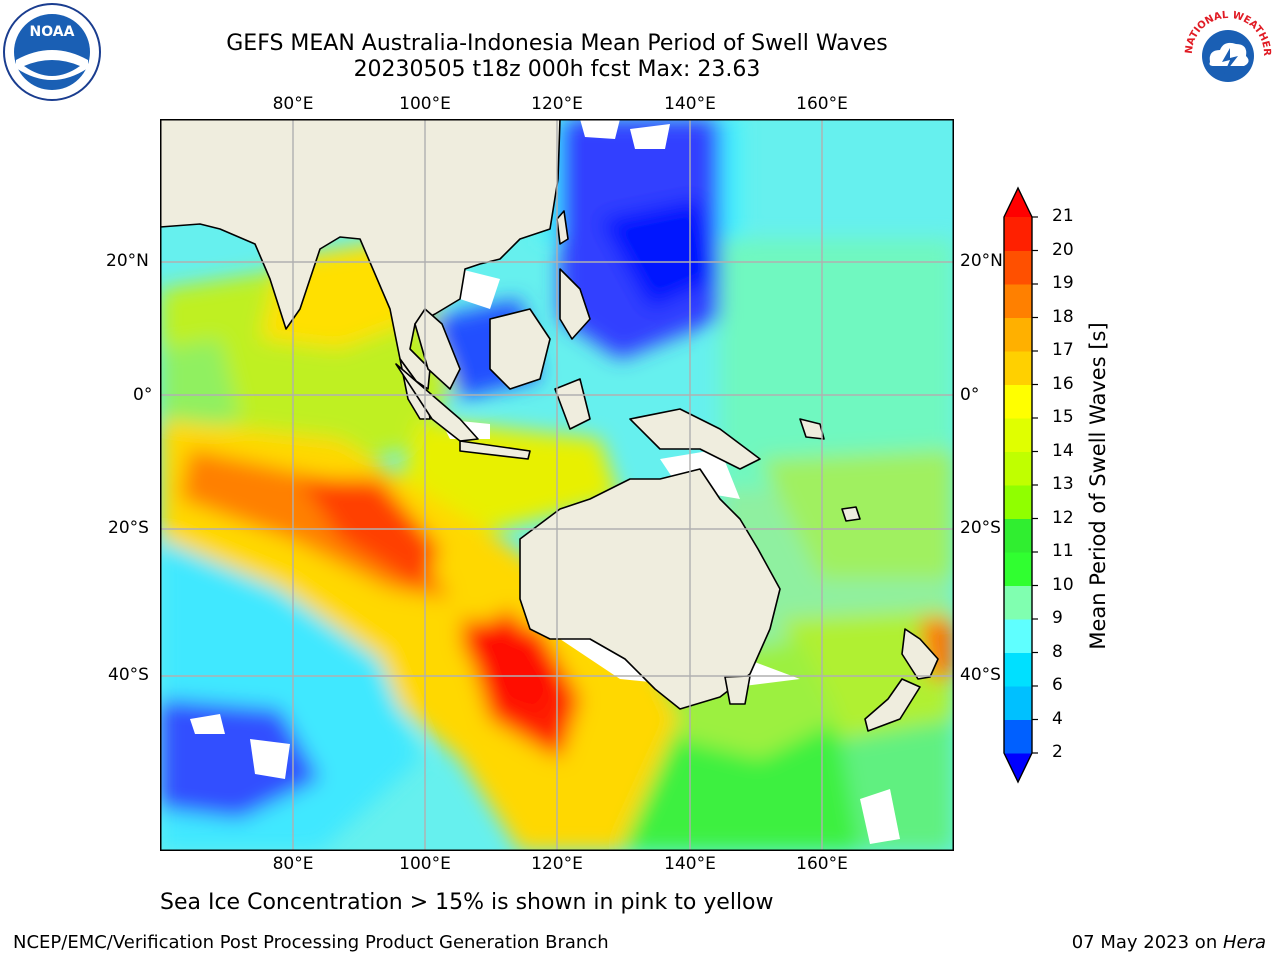  I want to click on colorbar-tick-label: 13, so click(1063, 484).